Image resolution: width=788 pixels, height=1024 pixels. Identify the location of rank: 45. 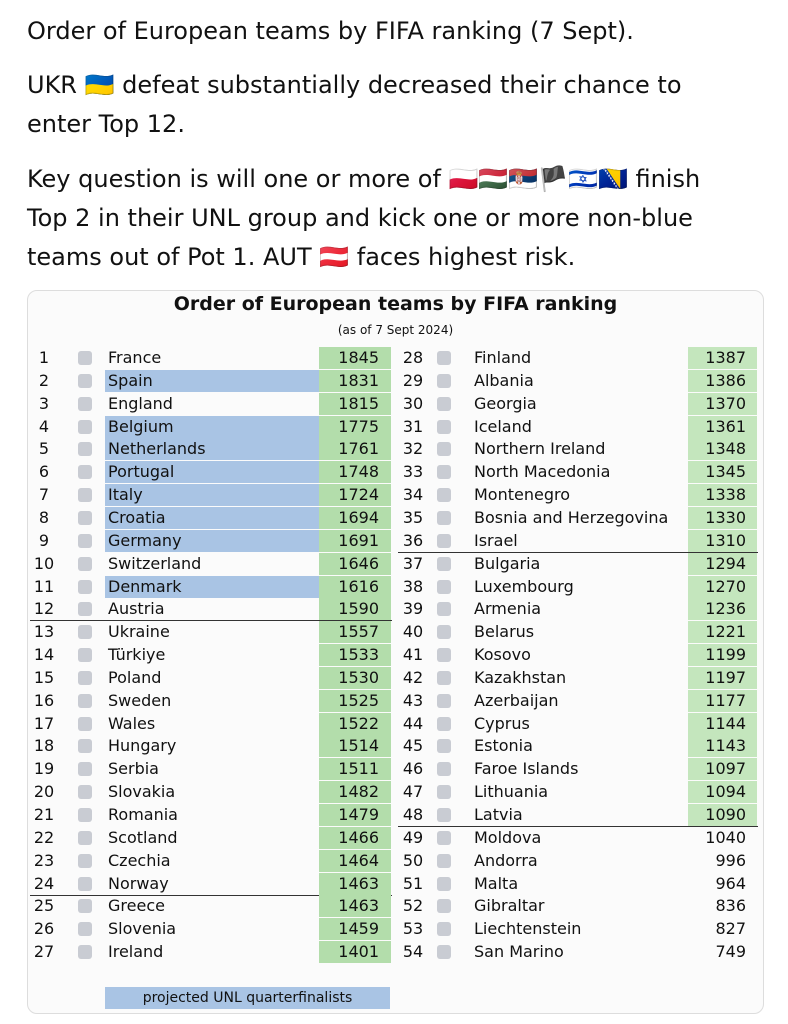
(413, 746).